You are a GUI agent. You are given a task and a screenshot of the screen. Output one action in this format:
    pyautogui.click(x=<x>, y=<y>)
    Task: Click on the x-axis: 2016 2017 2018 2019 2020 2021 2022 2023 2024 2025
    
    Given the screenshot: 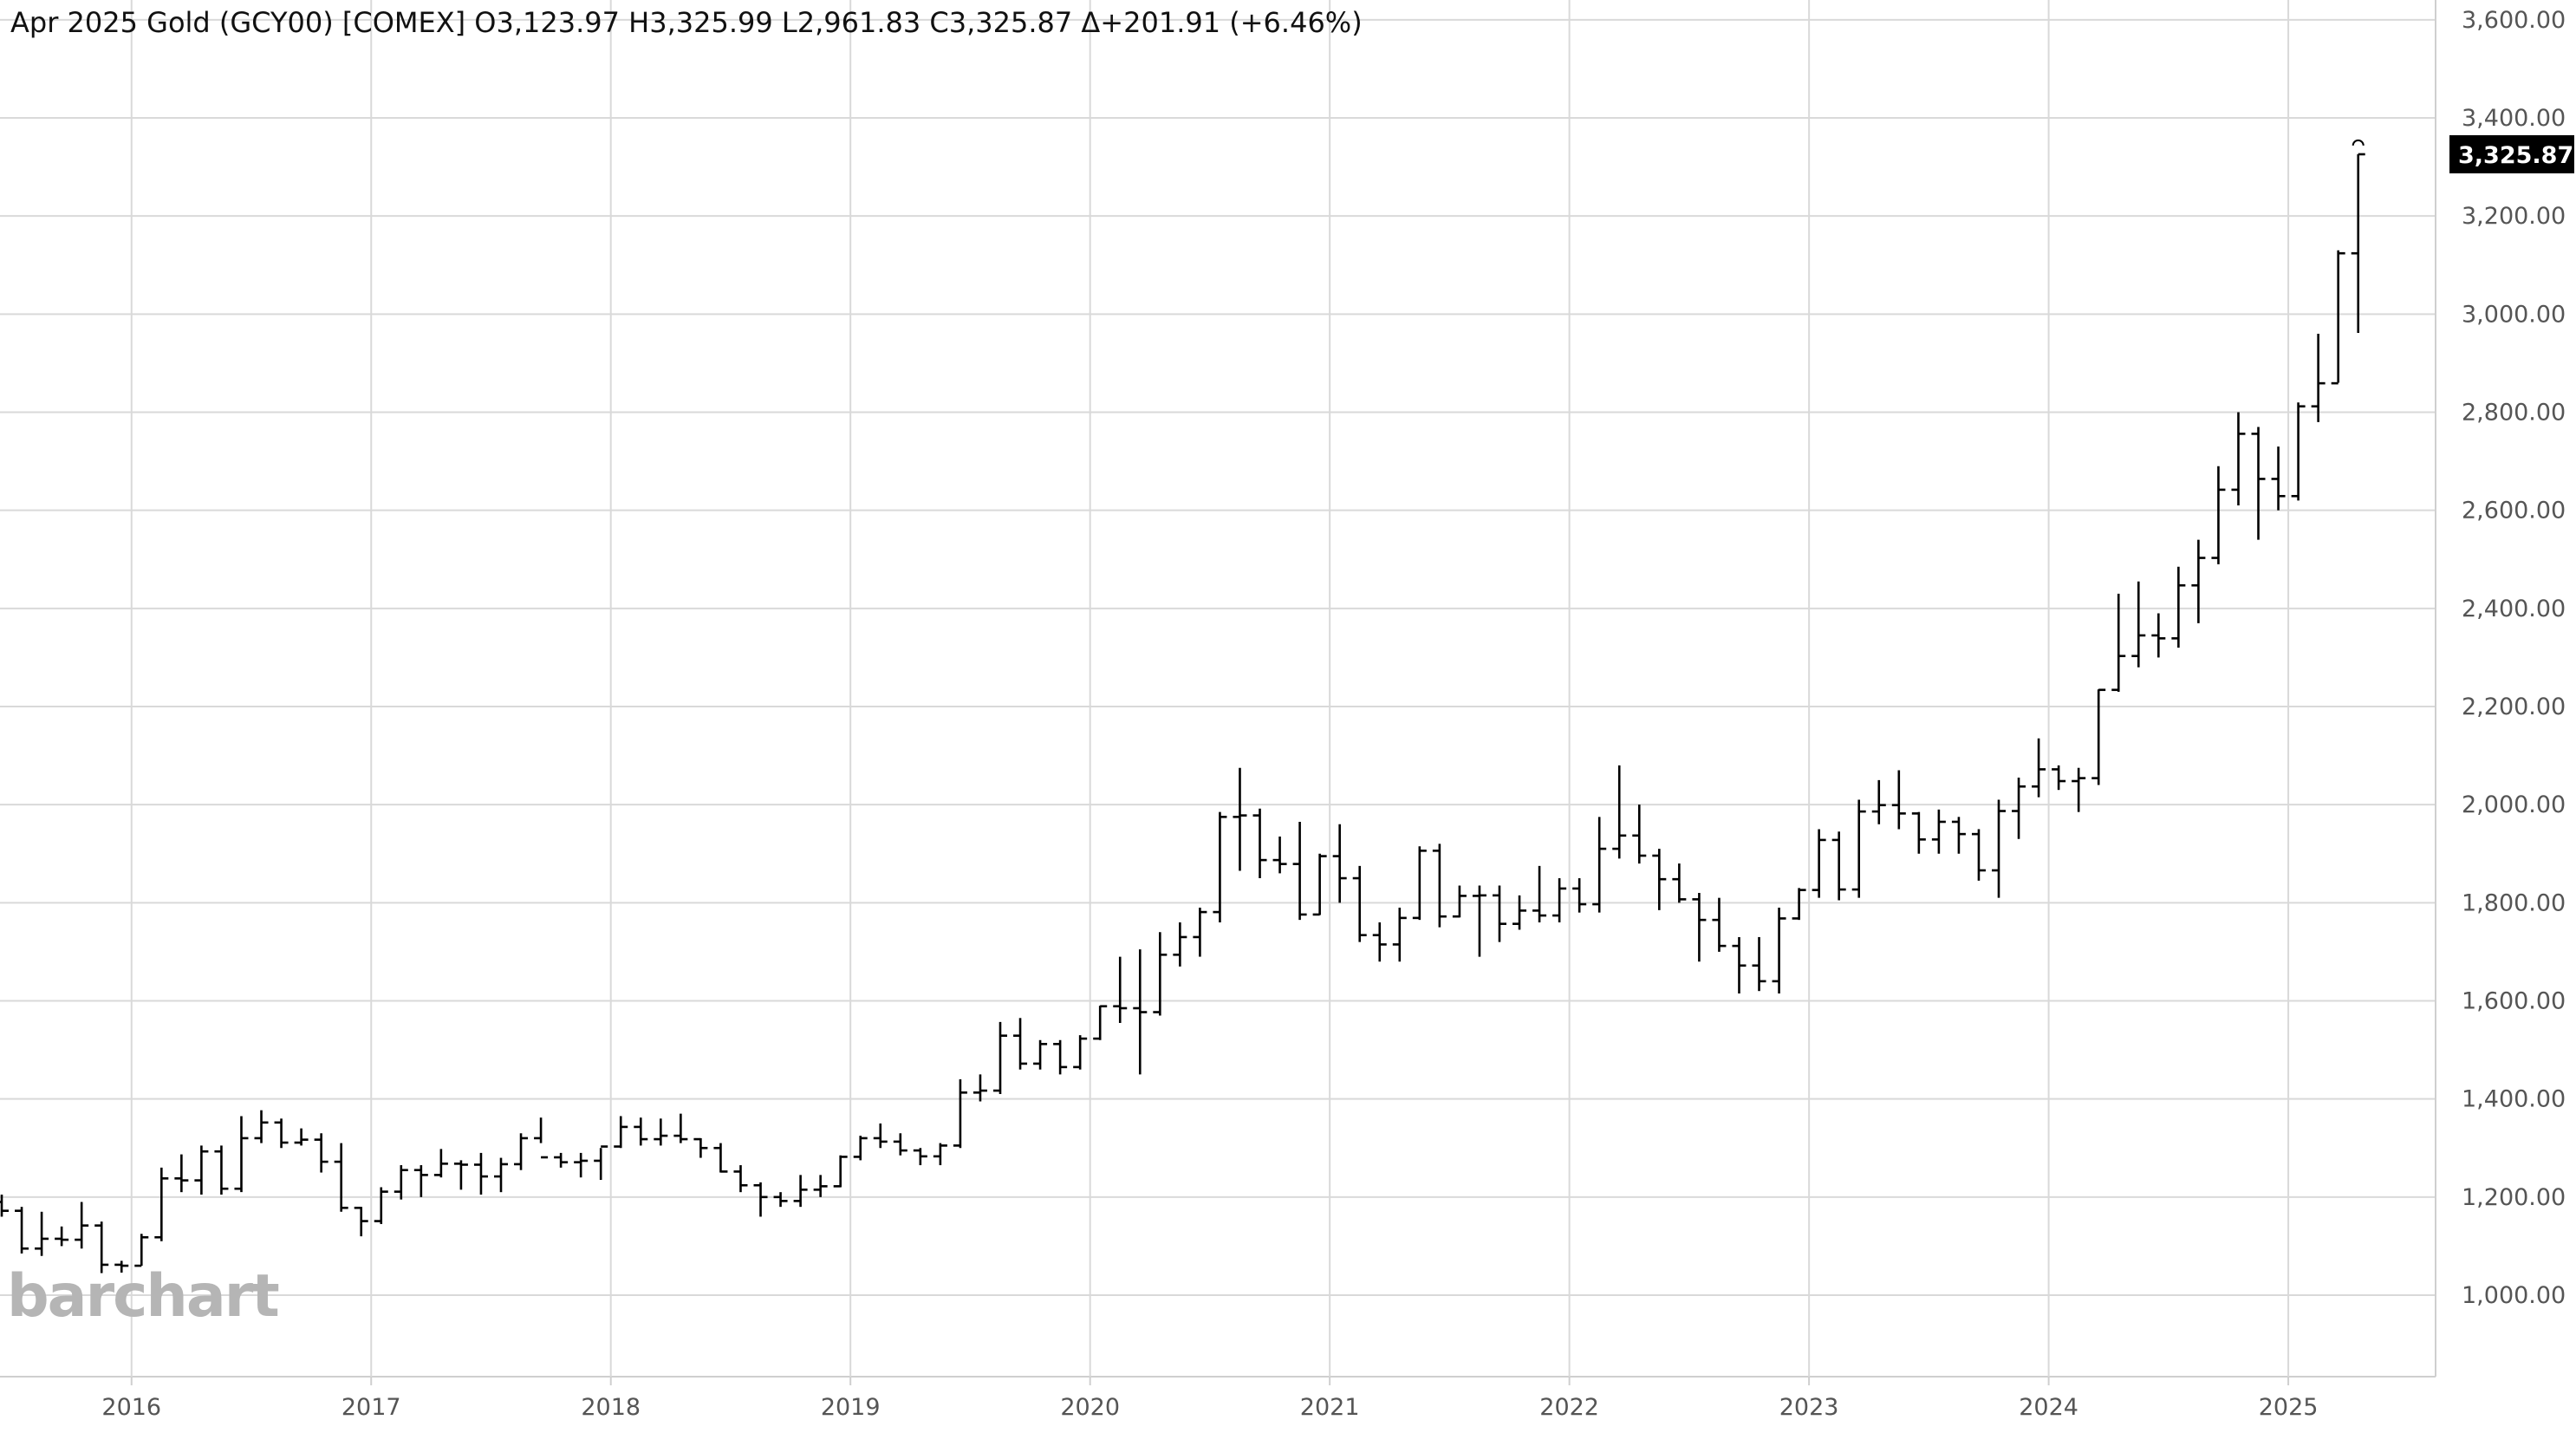 What is the action you would take?
    pyautogui.click(x=1209, y=1399)
    